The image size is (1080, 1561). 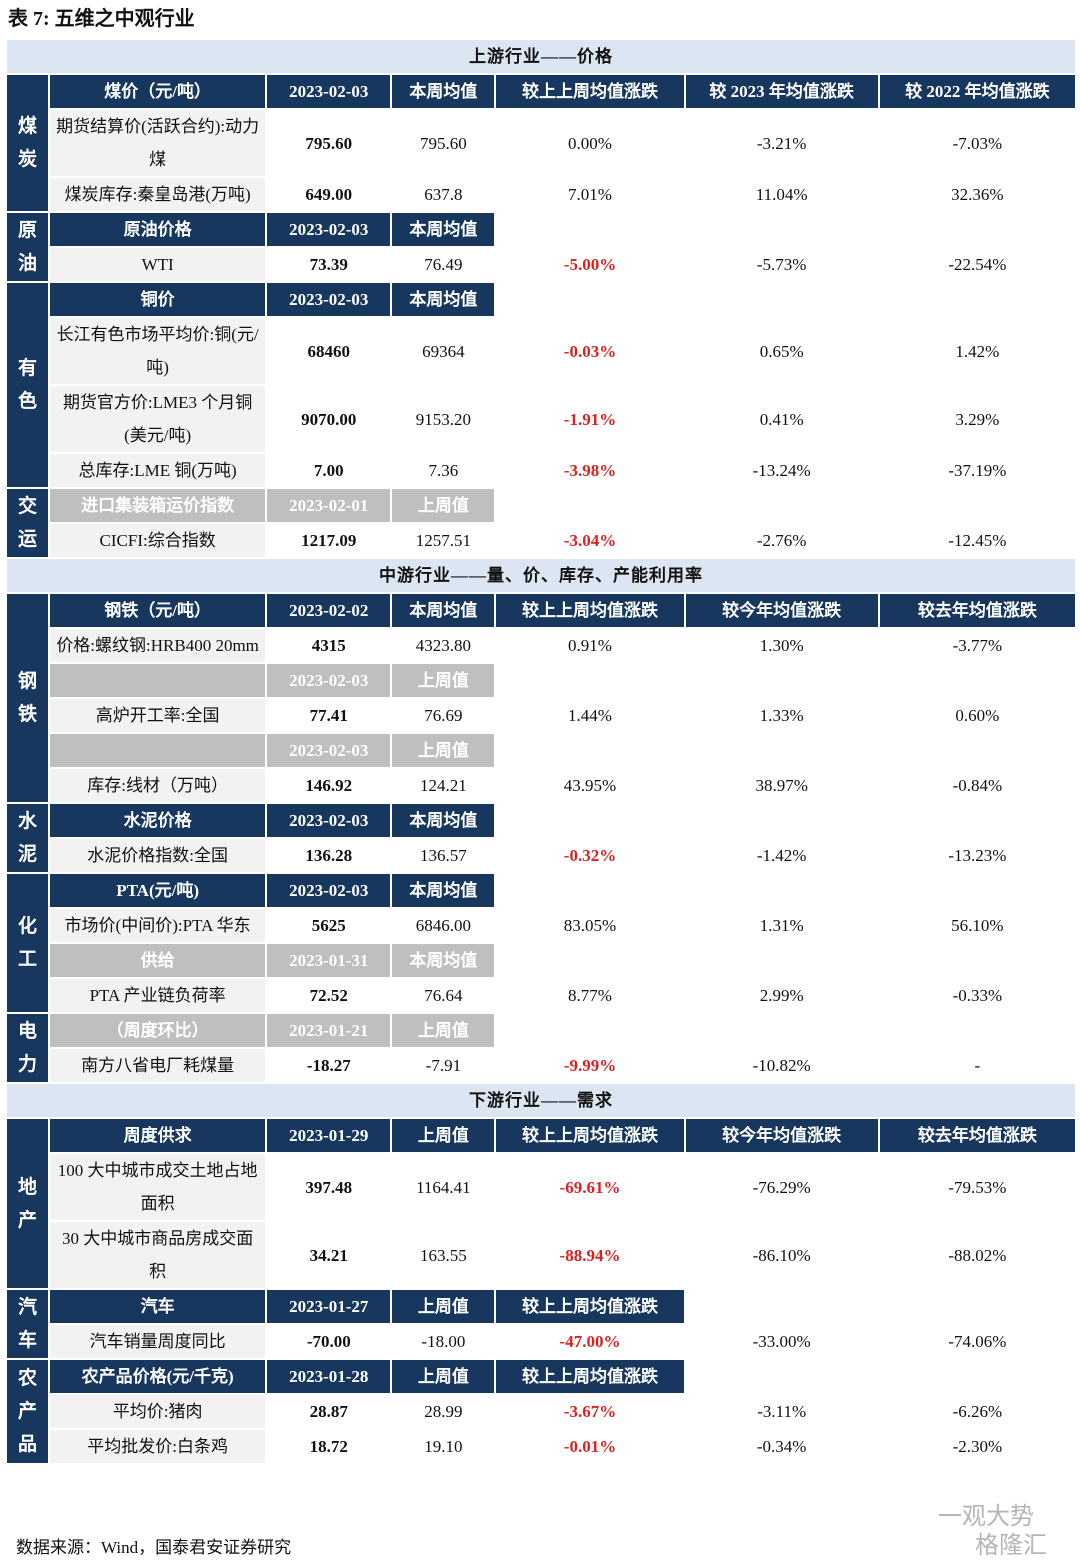 I want to click on cell-value: -86.10%, so click(x=781, y=1255).